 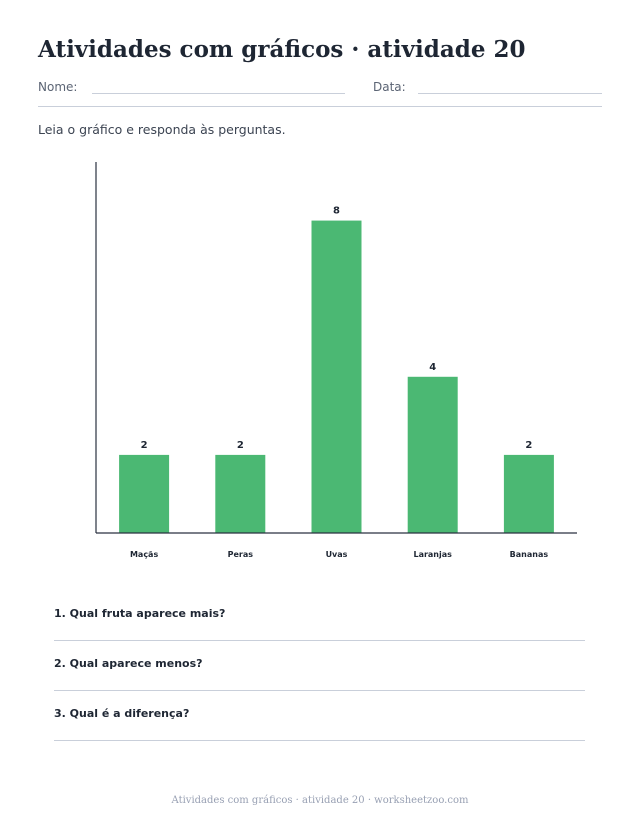 What do you see at coordinates (337, 554) in the screenshot?
I see `x-tick-label: Uvas` at bounding box center [337, 554].